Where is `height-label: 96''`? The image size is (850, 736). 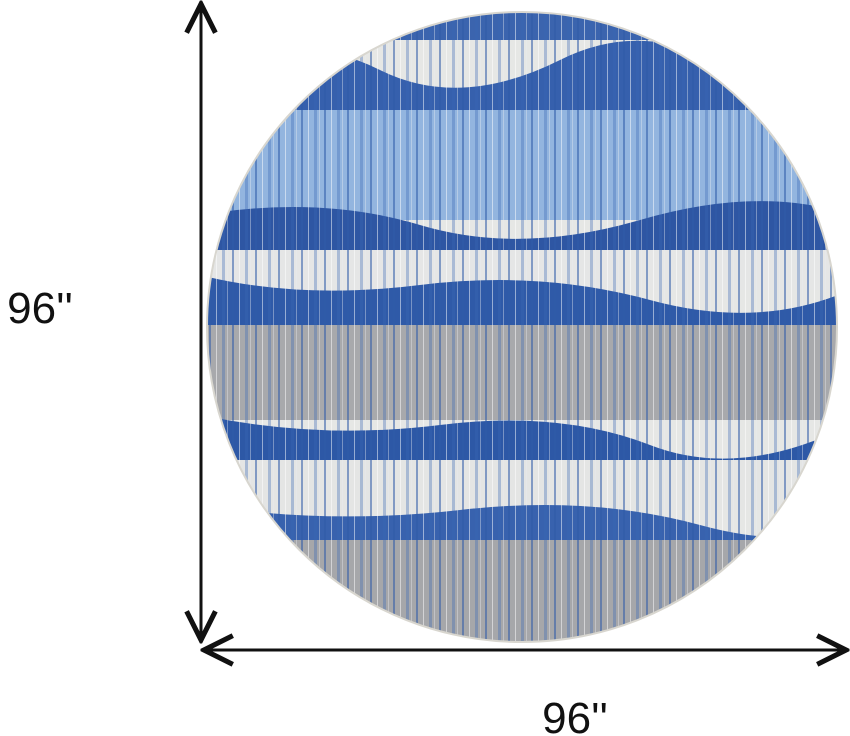 height-label: 96'' is located at coordinates (40, 308).